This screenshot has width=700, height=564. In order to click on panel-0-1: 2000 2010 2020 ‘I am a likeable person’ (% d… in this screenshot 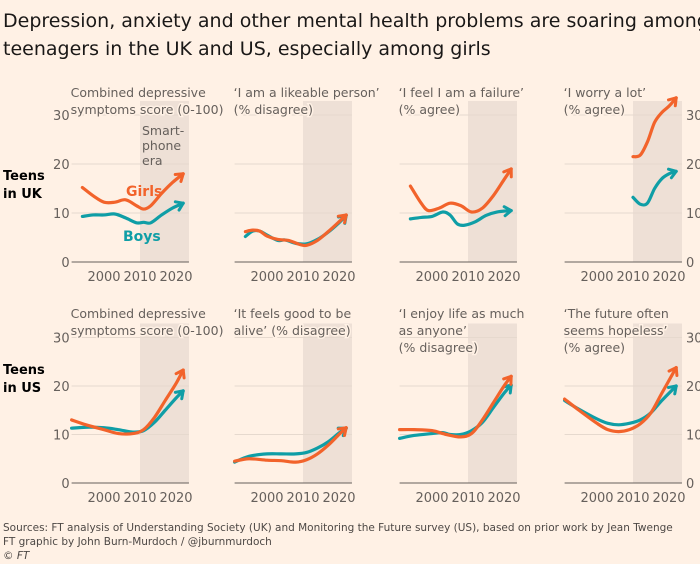, I will do `click(306, 185)`.